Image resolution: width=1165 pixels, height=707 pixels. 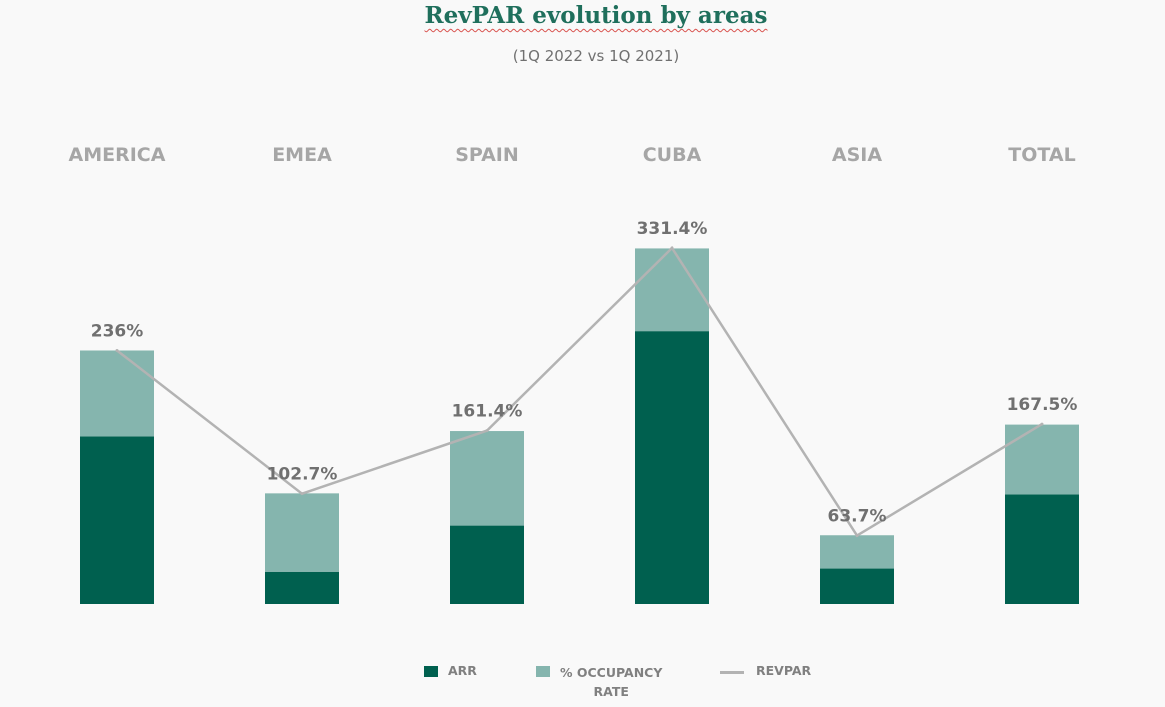 What do you see at coordinates (857, 536) in the screenshot?
I see `revpar-point-asia` at bounding box center [857, 536].